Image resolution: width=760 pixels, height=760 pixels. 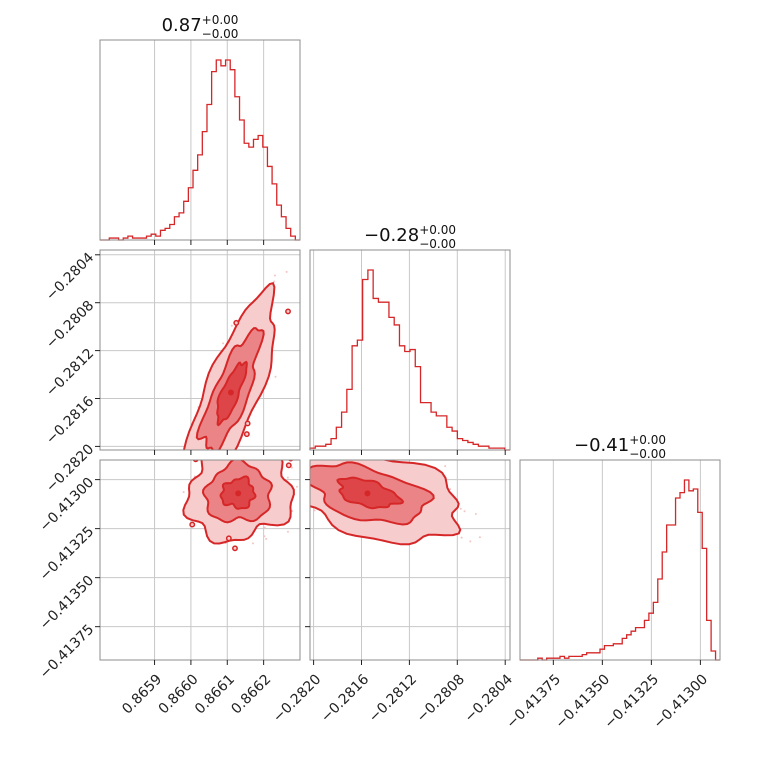 What do you see at coordinates (441, 698) in the screenshot?
I see `x-tick-label: −0.2808` at bounding box center [441, 698].